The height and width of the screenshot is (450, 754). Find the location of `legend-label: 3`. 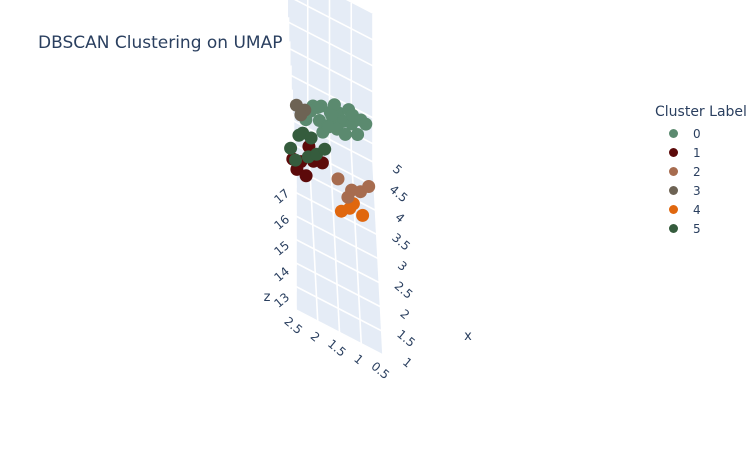

legend-label: 3 is located at coordinates (697, 190).